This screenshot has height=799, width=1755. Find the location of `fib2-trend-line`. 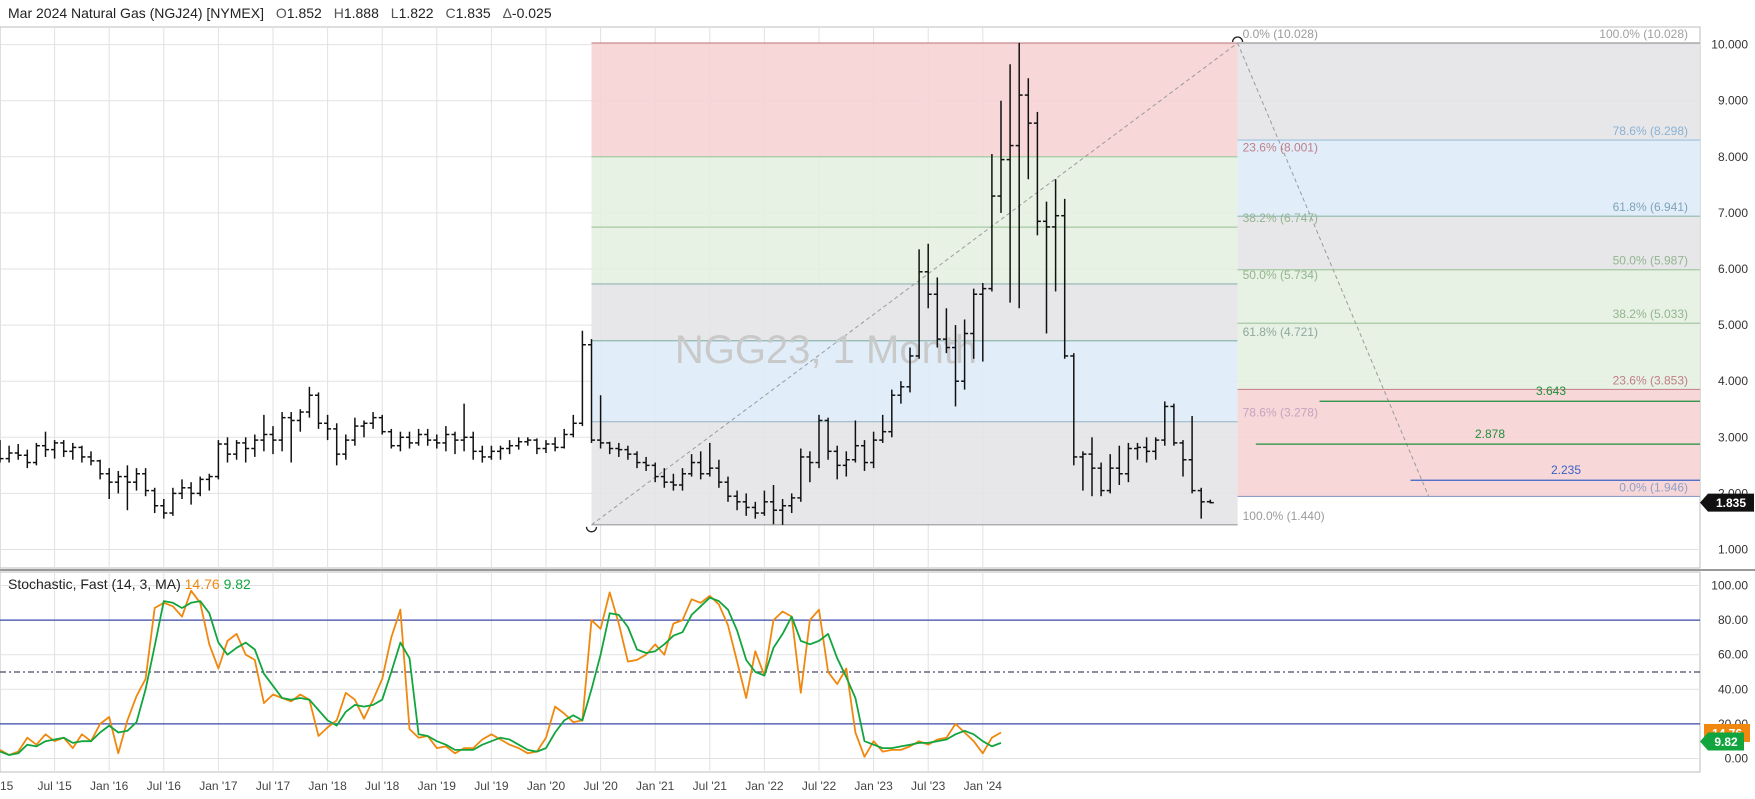

fib2-trend-line is located at coordinates (1333, 269).